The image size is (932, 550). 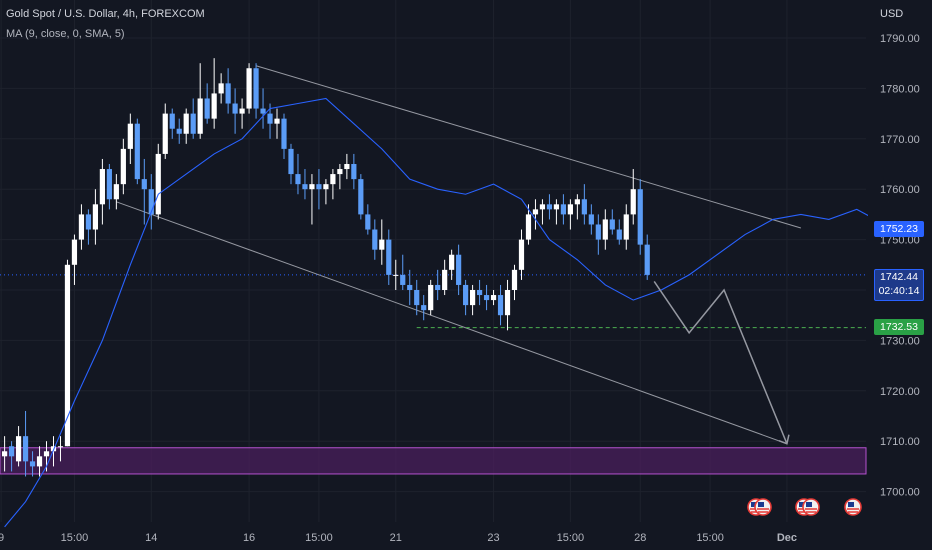 What do you see at coordinates (2, 538) in the screenshot?
I see `time-tick-label: 9` at bounding box center [2, 538].